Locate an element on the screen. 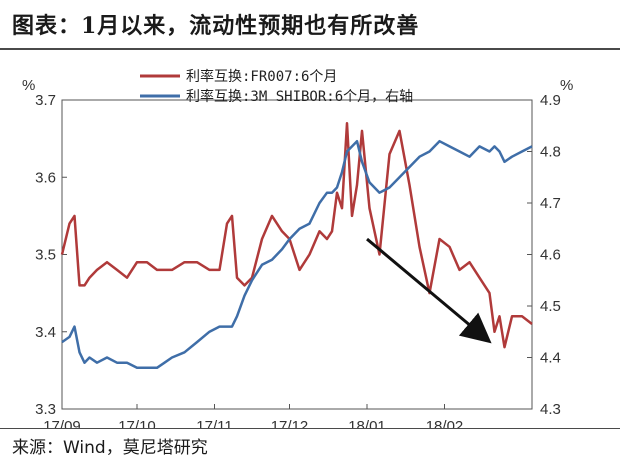  title-divider is located at coordinates (310, 49).